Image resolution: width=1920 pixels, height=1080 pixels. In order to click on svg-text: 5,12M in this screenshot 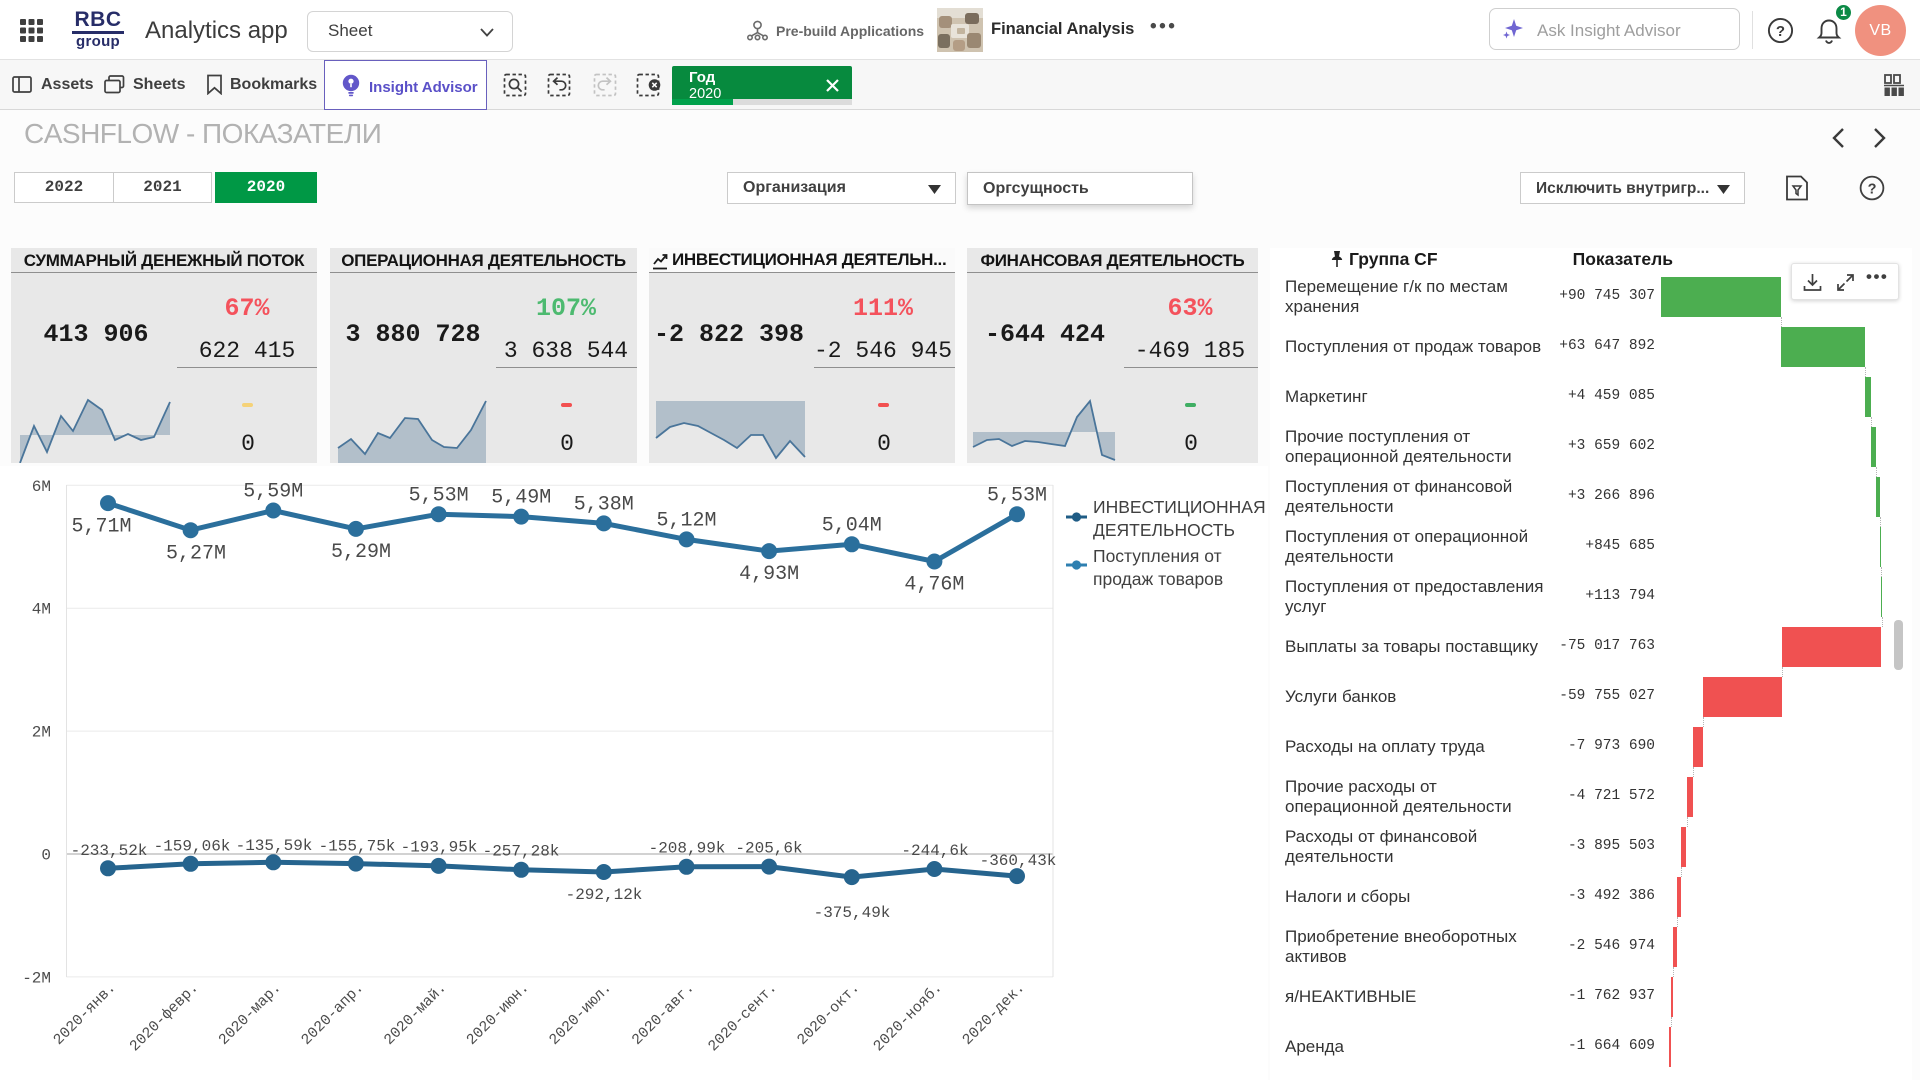, I will do `click(686, 521)`.